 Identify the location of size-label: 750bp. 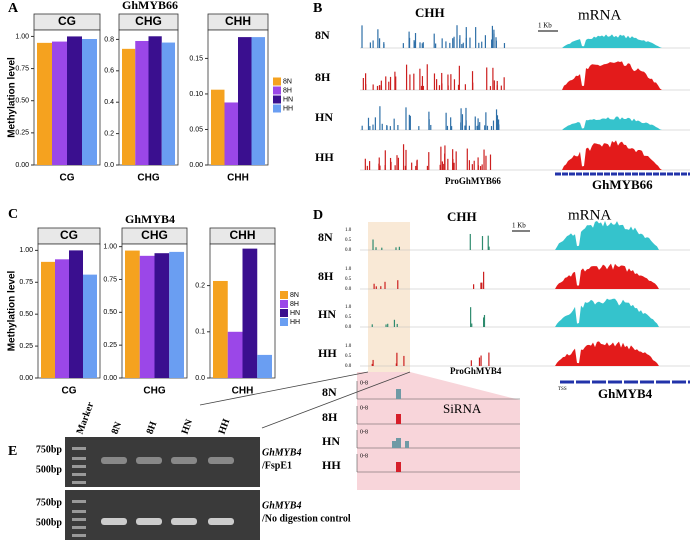
(49, 449).